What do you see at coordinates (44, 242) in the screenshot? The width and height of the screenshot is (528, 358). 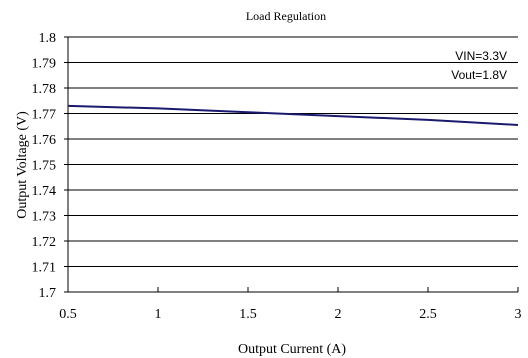 I see `y-tick-label: 1.72` at bounding box center [44, 242].